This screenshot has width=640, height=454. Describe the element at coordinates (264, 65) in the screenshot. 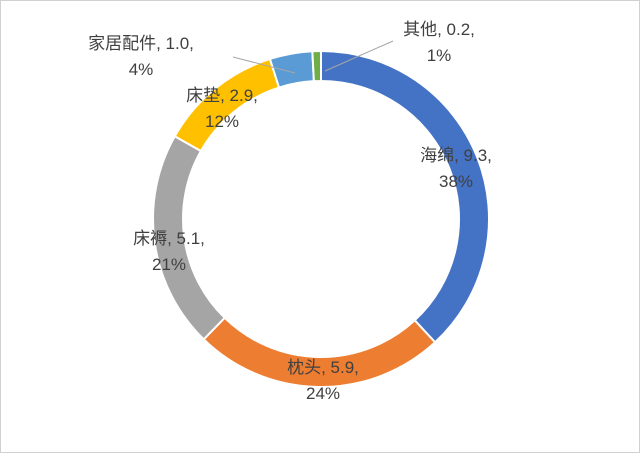

I see `leader-line-home-accessories` at that location.